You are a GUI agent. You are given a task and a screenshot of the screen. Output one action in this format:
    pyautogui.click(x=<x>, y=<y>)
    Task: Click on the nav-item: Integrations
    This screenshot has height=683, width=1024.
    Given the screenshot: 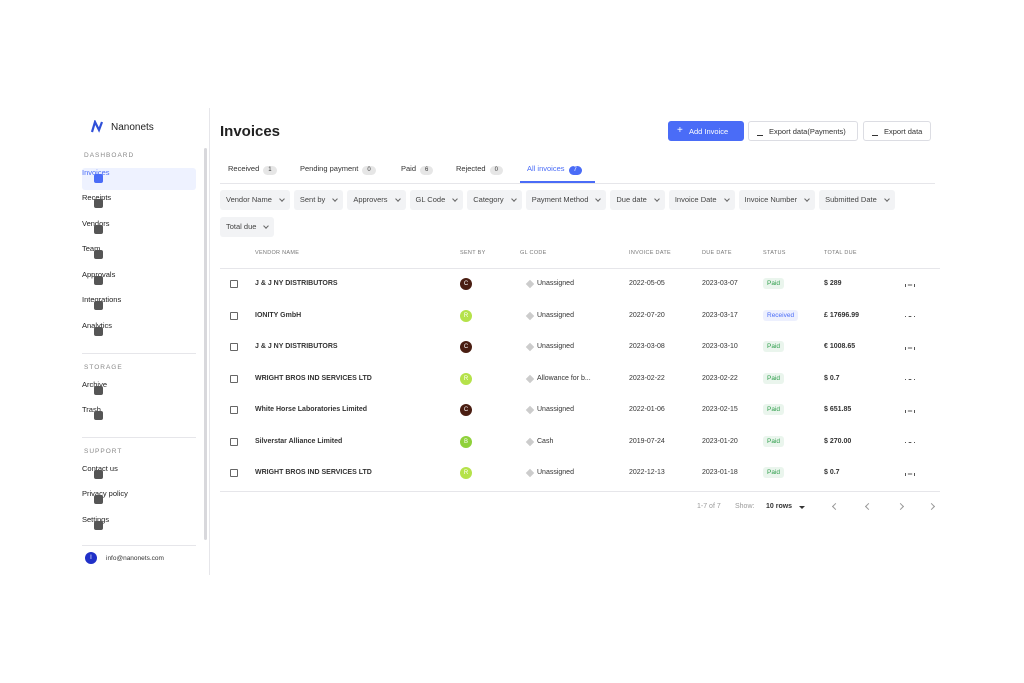 What is the action you would take?
    pyautogui.click(x=139, y=306)
    